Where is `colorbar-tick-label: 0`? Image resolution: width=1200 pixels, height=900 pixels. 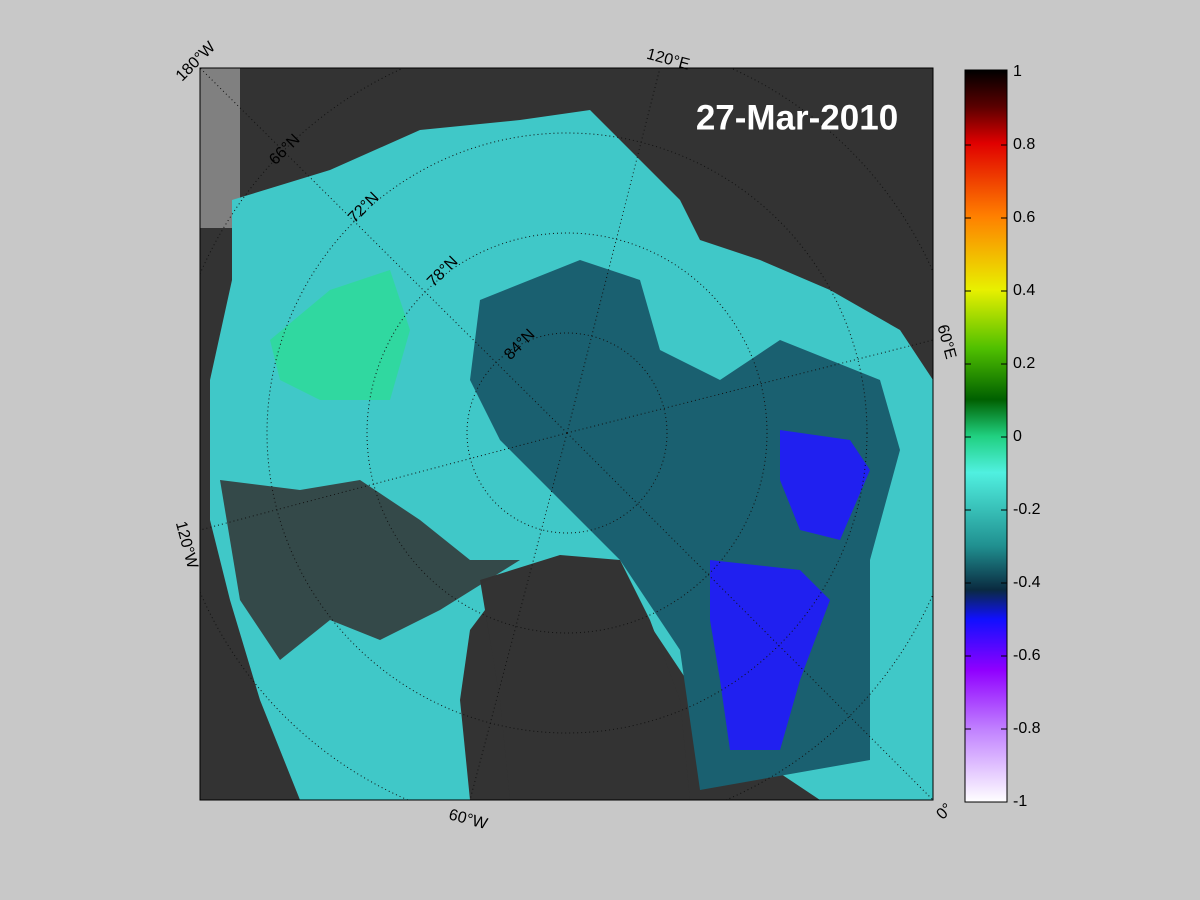 colorbar-tick-label: 0 is located at coordinates (1017, 436).